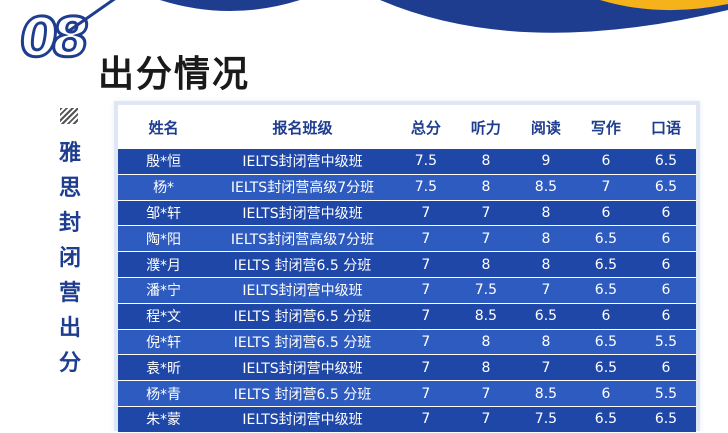 The width and height of the screenshot is (728, 433). I want to click on table-header-row: 姓名 报名班级 总分 听力 阅读 写作 口语, so click(407, 127).